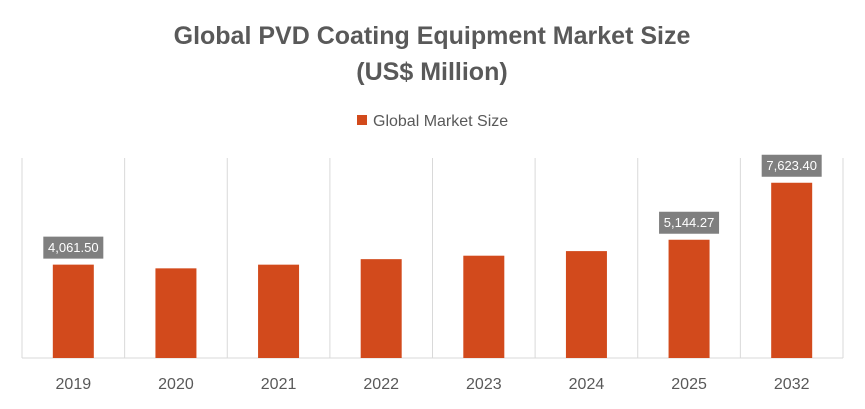 The image size is (865, 409). What do you see at coordinates (176, 384) in the screenshot?
I see `x-tick-label: 2020` at bounding box center [176, 384].